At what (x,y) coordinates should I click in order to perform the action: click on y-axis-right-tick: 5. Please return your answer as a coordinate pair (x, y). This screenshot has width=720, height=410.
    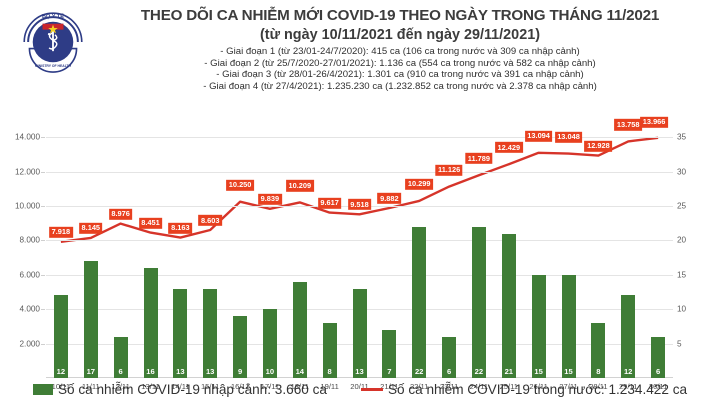
    Looking at the image, I should click on (679, 344).